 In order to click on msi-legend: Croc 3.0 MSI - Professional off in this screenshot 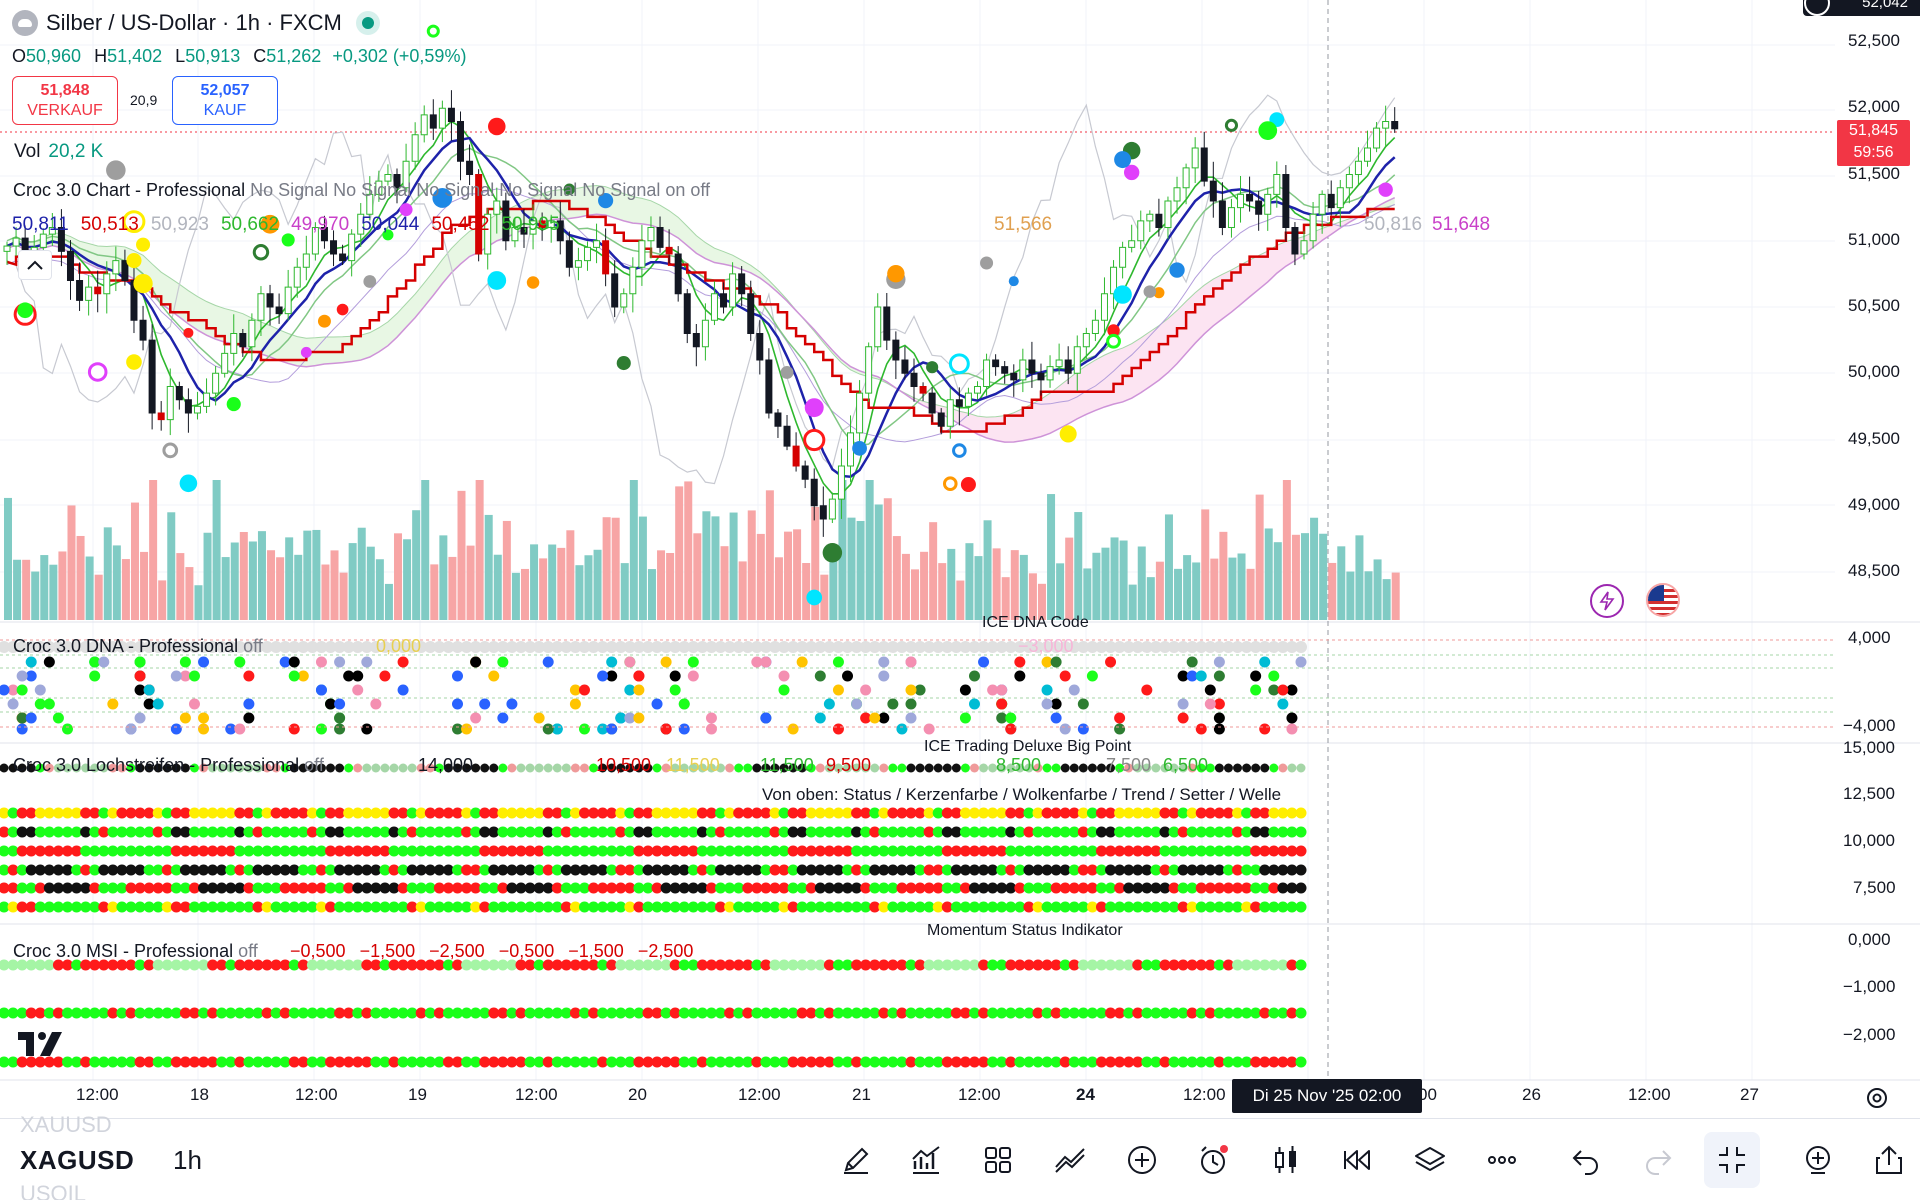, I will do `click(135, 951)`.